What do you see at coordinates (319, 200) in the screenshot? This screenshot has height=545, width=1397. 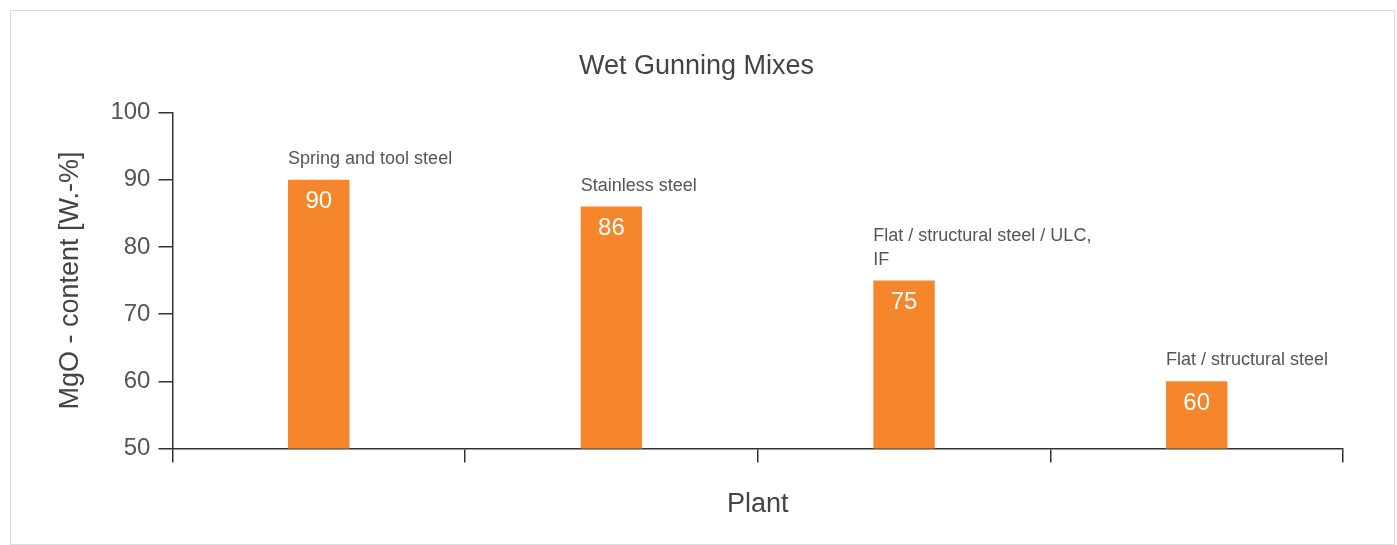 I see `data-label: 90` at bounding box center [319, 200].